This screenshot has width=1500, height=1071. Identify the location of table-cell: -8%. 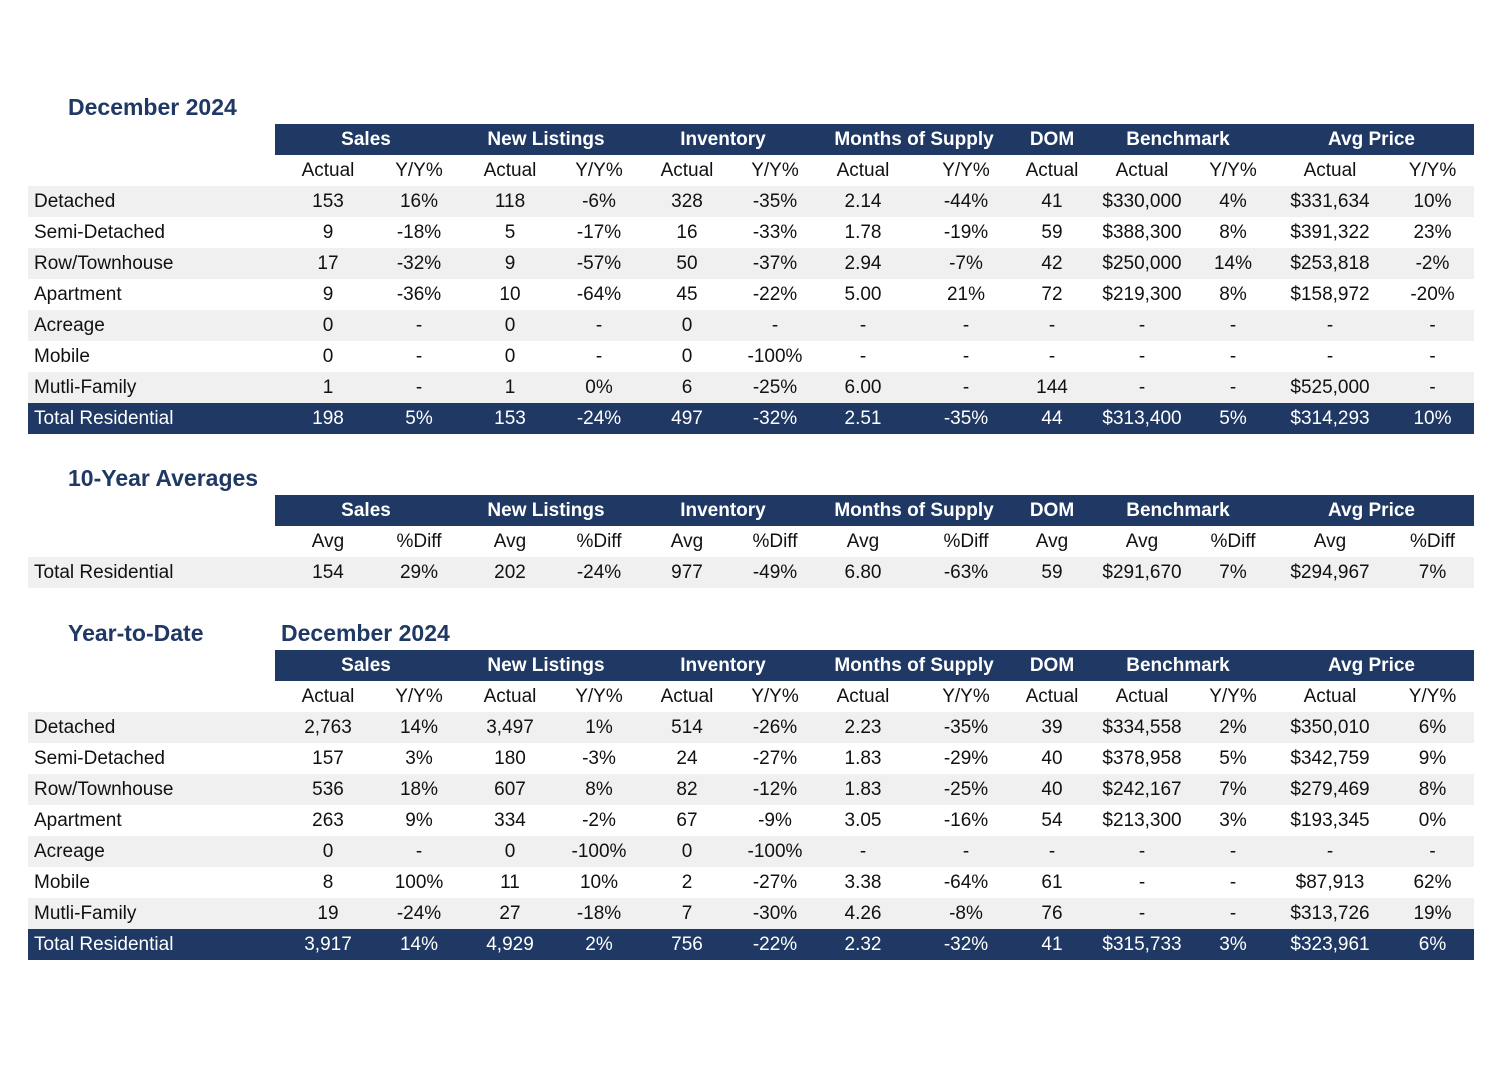
(966, 913).